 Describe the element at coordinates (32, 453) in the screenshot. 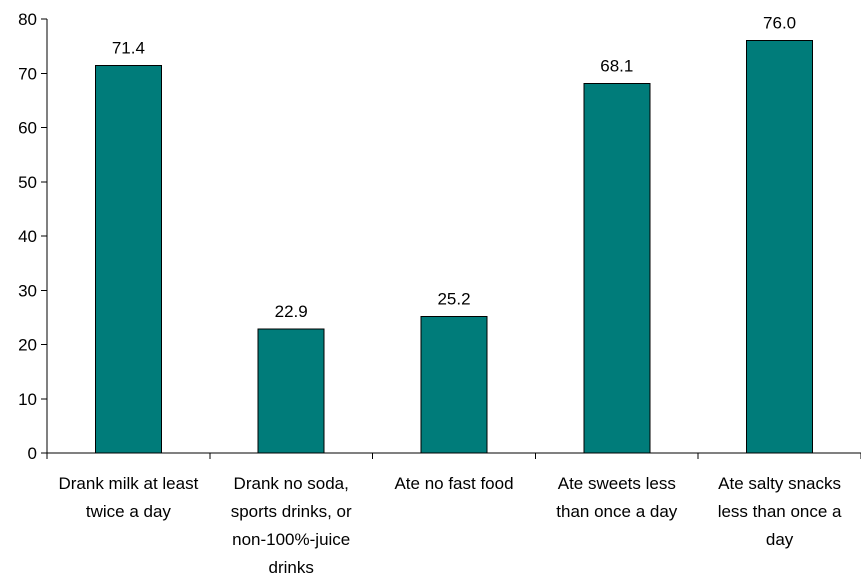

I see `y-tick-label: 0` at that location.